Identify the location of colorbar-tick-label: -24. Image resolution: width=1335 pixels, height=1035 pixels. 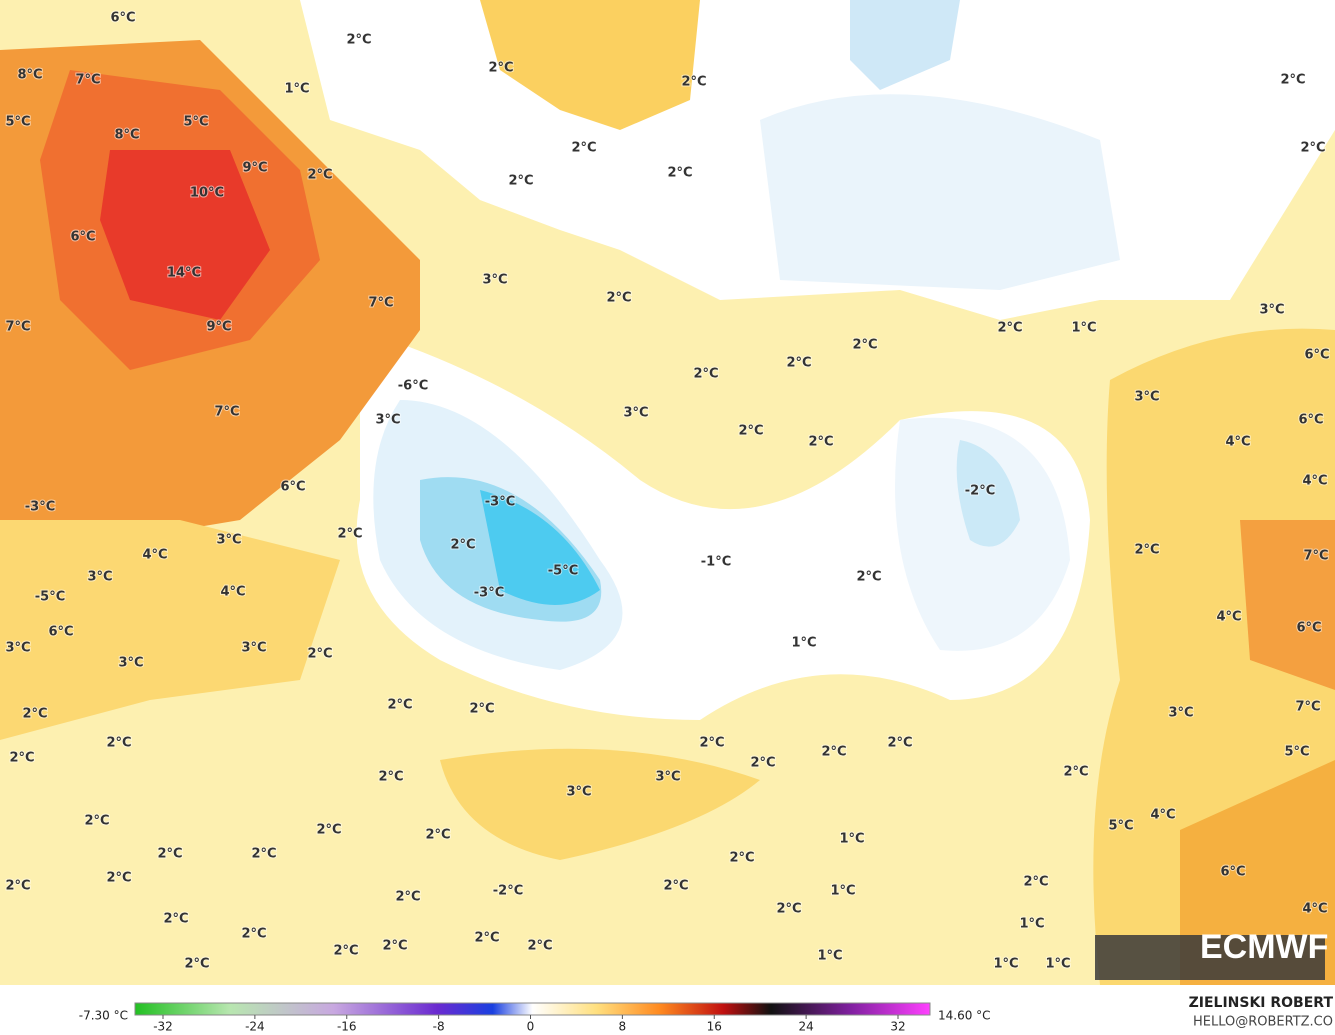
(255, 1027).